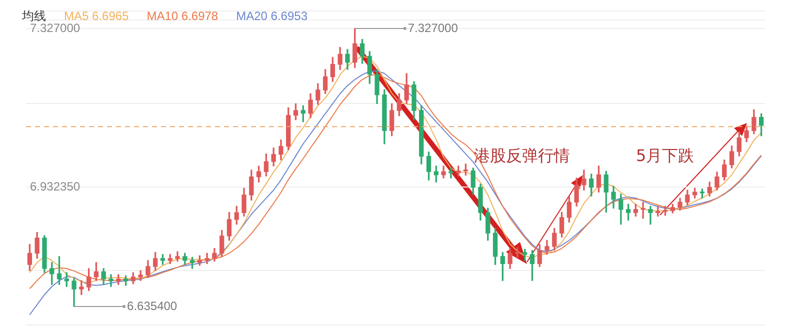 This screenshot has height=336, width=789. What do you see at coordinates (182, 16) in the screenshot?
I see `text: MA10 6.6978` at bounding box center [182, 16].